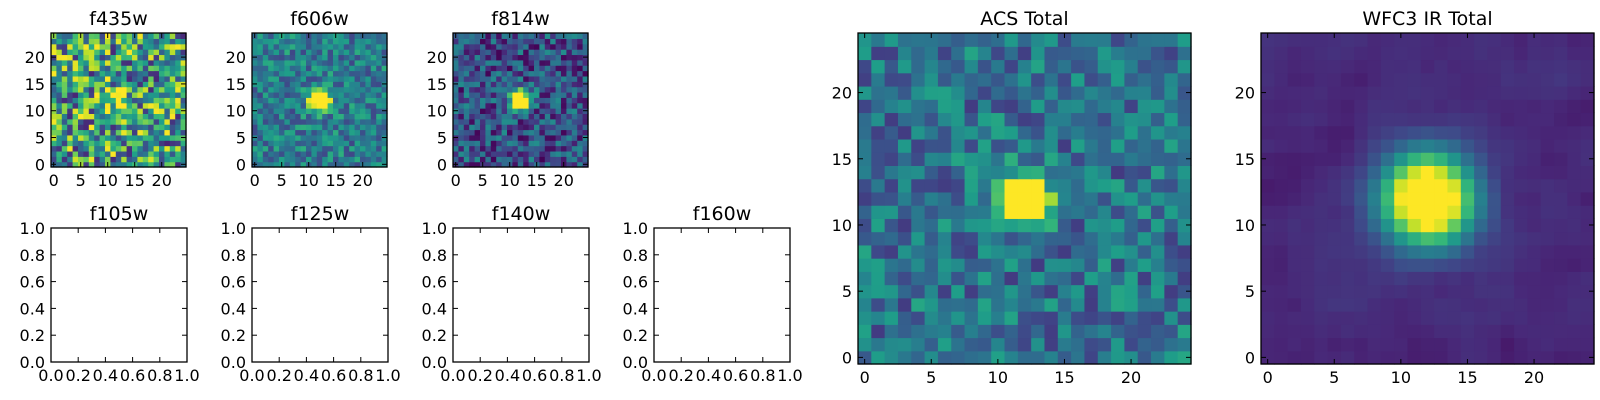 This screenshot has width=1600, height=400. I want to click on x-tick-label: 0, so click(456, 180).